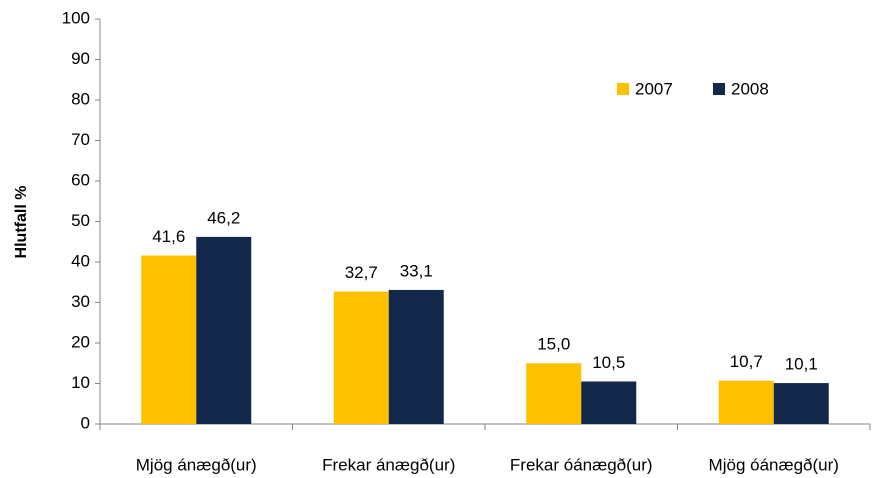 The height and width of the screenshot is (478, 879). Describe the element at coordinates (80, 58) in the screenshot. I see `y-tick-label: 90` at that location.